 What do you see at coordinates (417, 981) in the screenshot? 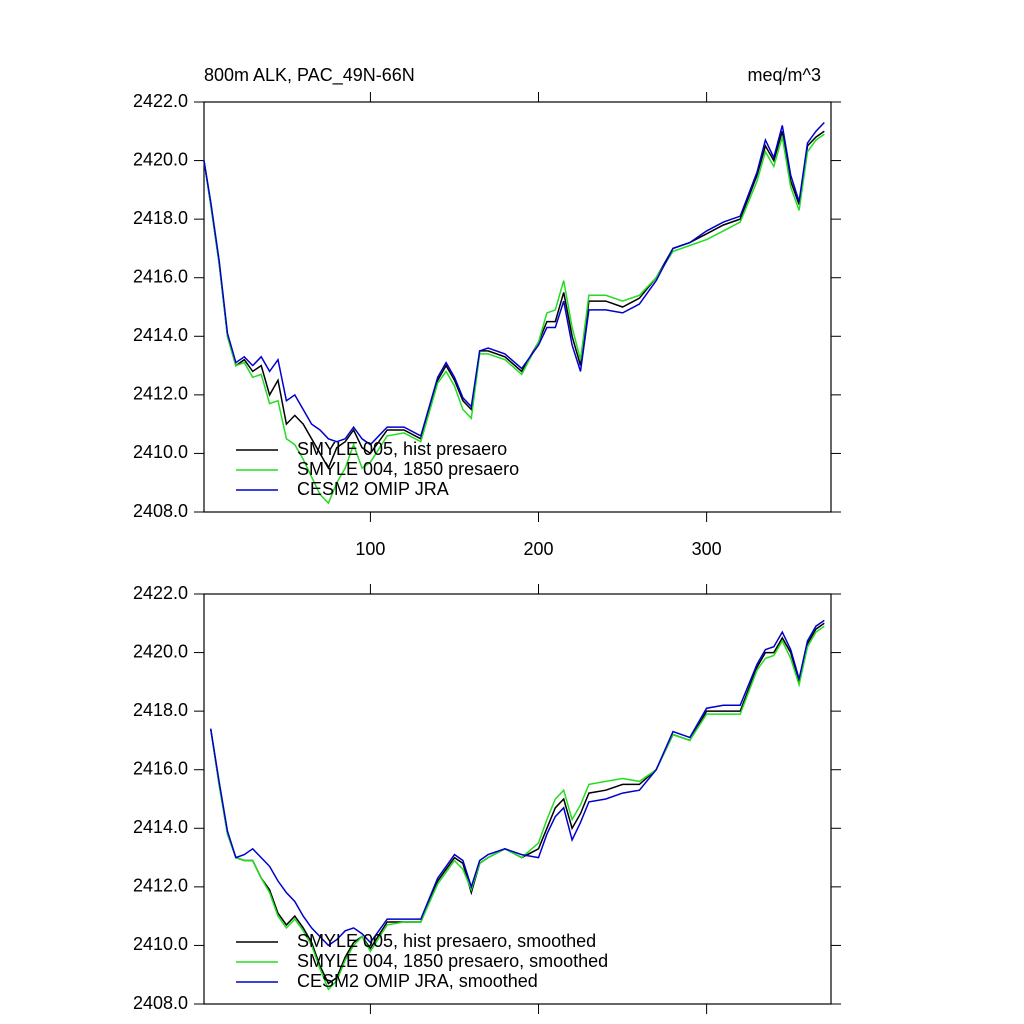
I see `legend-label: CESM2 OMIP JRA, smoothed` at bounding box center [417, 981].